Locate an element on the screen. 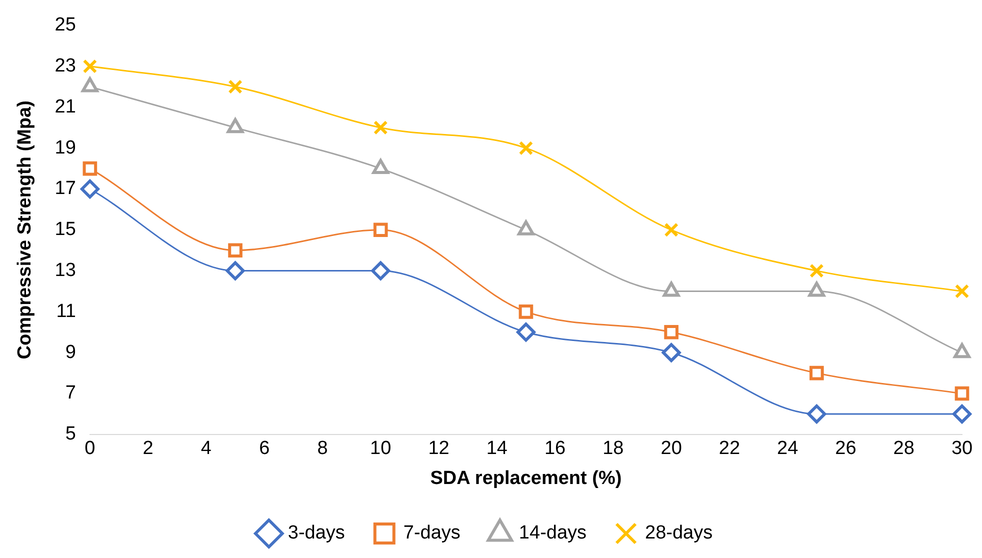  y-tick-label: 11 is located at coordinates (66, 311).